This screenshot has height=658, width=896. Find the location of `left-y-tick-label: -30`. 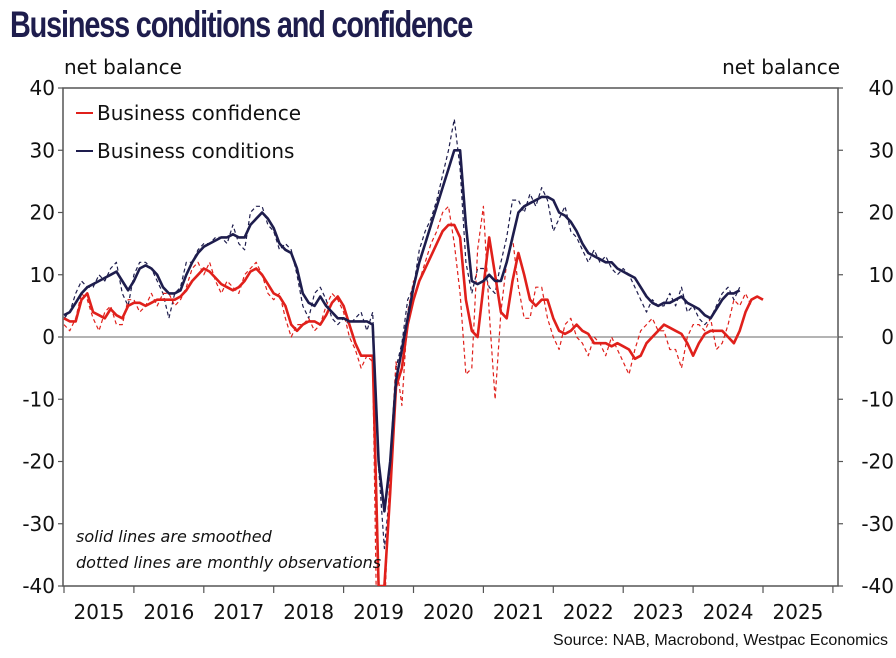

left-y-tick-label: -30 is located at coordinates (38, 524).